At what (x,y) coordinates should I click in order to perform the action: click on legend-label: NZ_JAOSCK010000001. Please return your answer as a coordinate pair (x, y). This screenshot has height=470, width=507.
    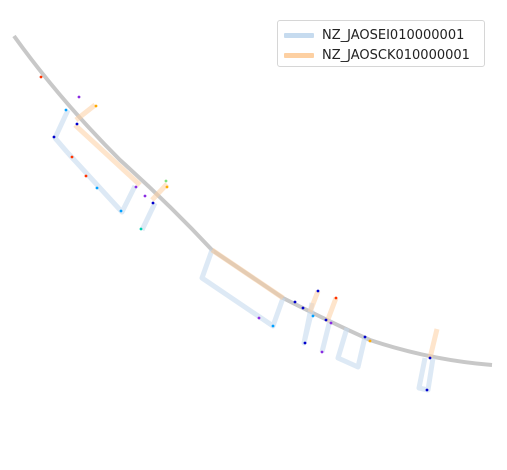
    Looking at the image, I should click on (396, 55).